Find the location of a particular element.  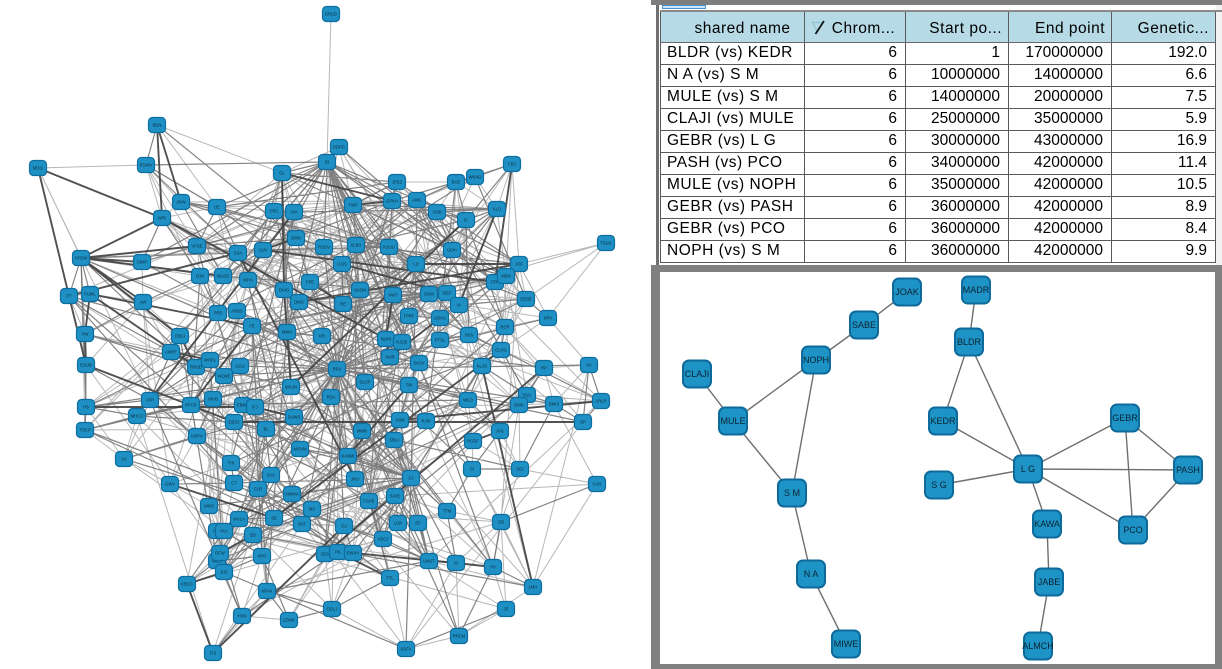

svg-text: WLWE is located at coordinates (224, 376).